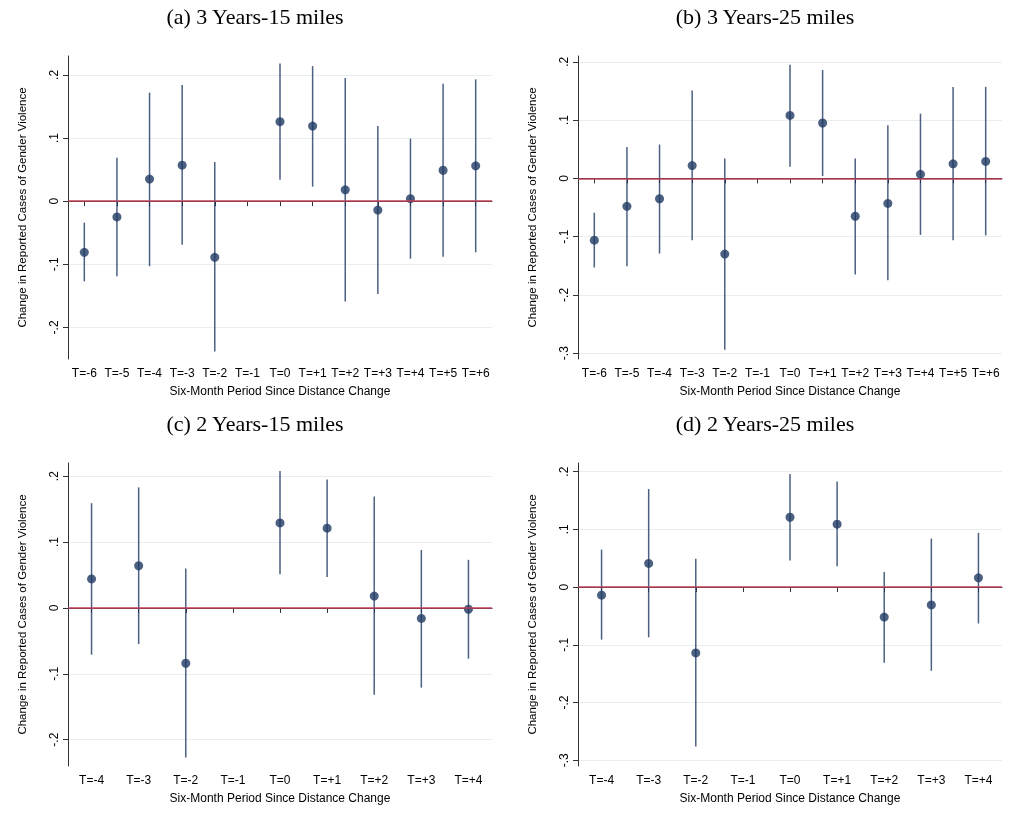  Describe the element at coordinates (255, 17) in the screenshot. I see `chart-title: (a) 3 Years-15 miles` at that location.